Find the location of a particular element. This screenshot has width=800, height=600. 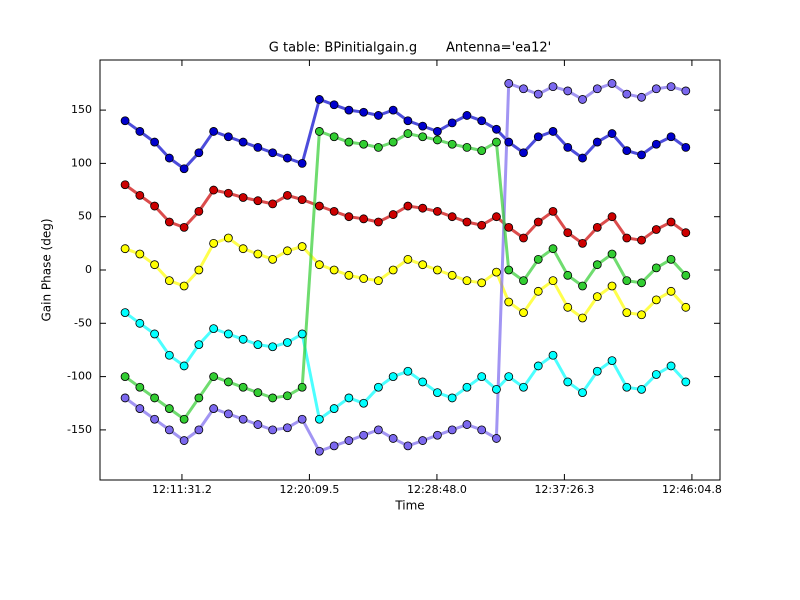

chart-title: G table: BPinitialgain.g Antenna='ea12' is located at coordinates (410, 48).